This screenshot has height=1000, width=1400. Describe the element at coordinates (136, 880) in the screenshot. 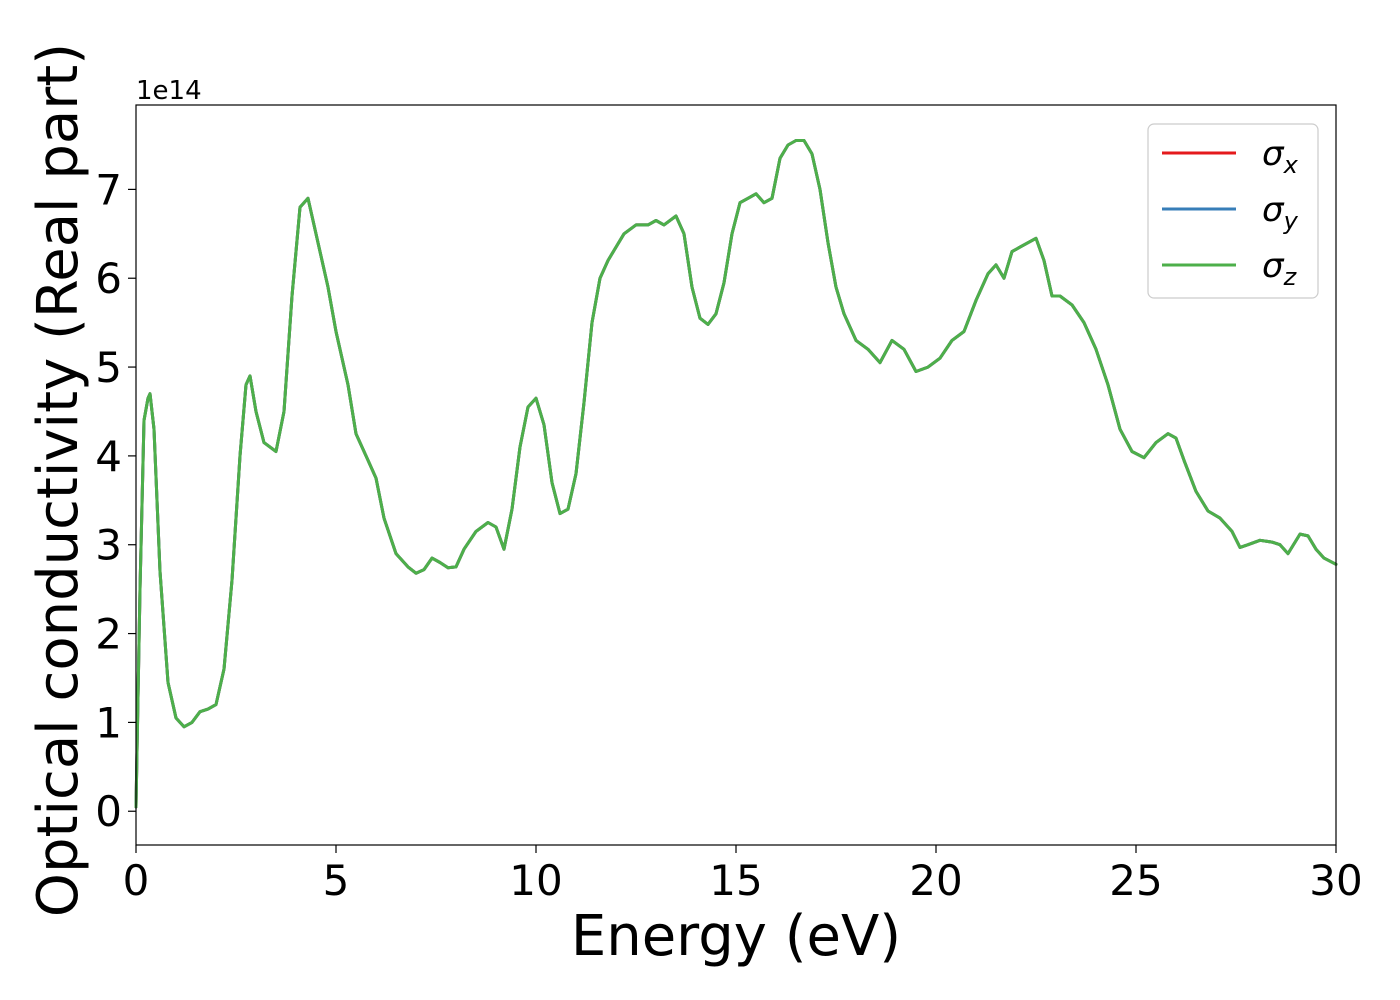

I see `x-tick-label: 0` at that location.